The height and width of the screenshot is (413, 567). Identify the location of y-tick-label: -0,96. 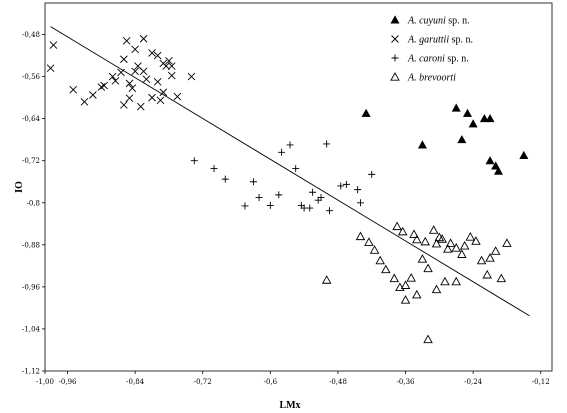
(31, 287).